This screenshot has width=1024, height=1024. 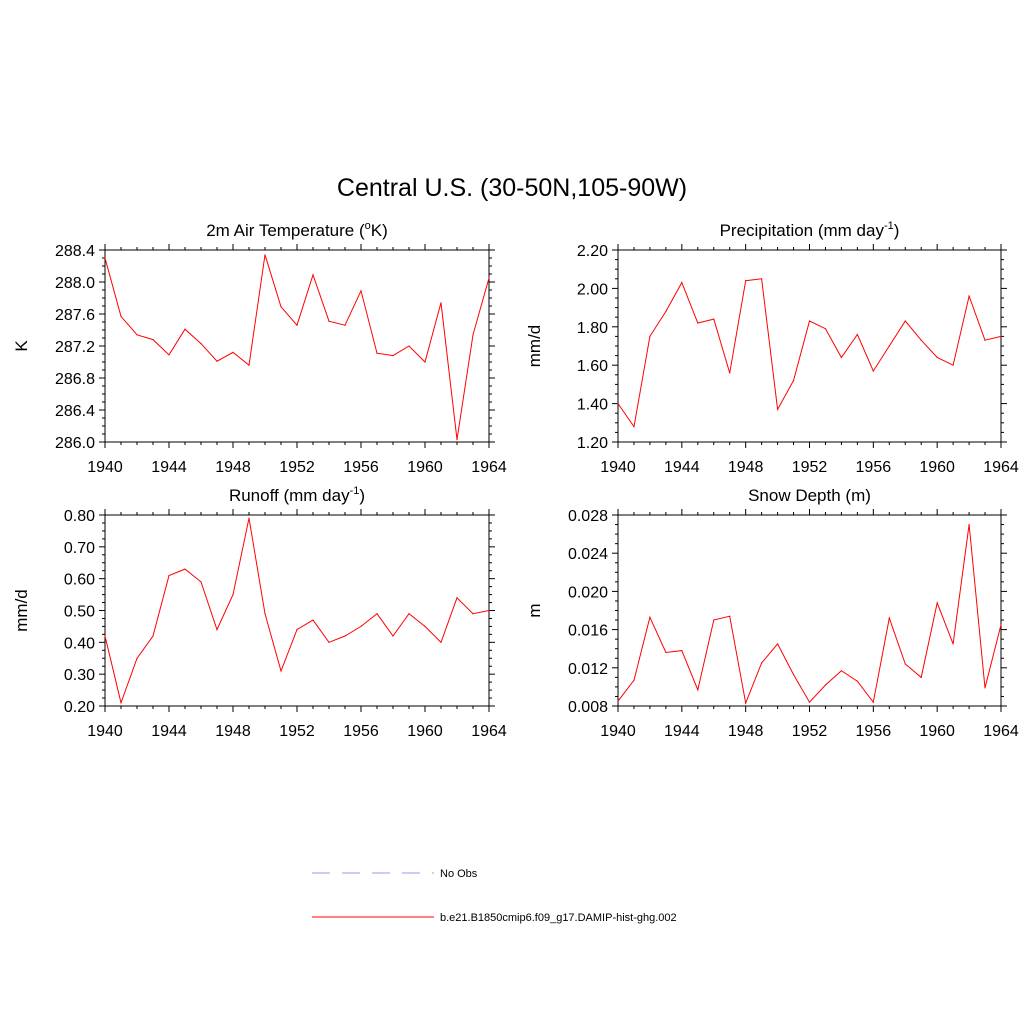 I want to click on y-tick-label: 0.50, so click(x=79, y=612).